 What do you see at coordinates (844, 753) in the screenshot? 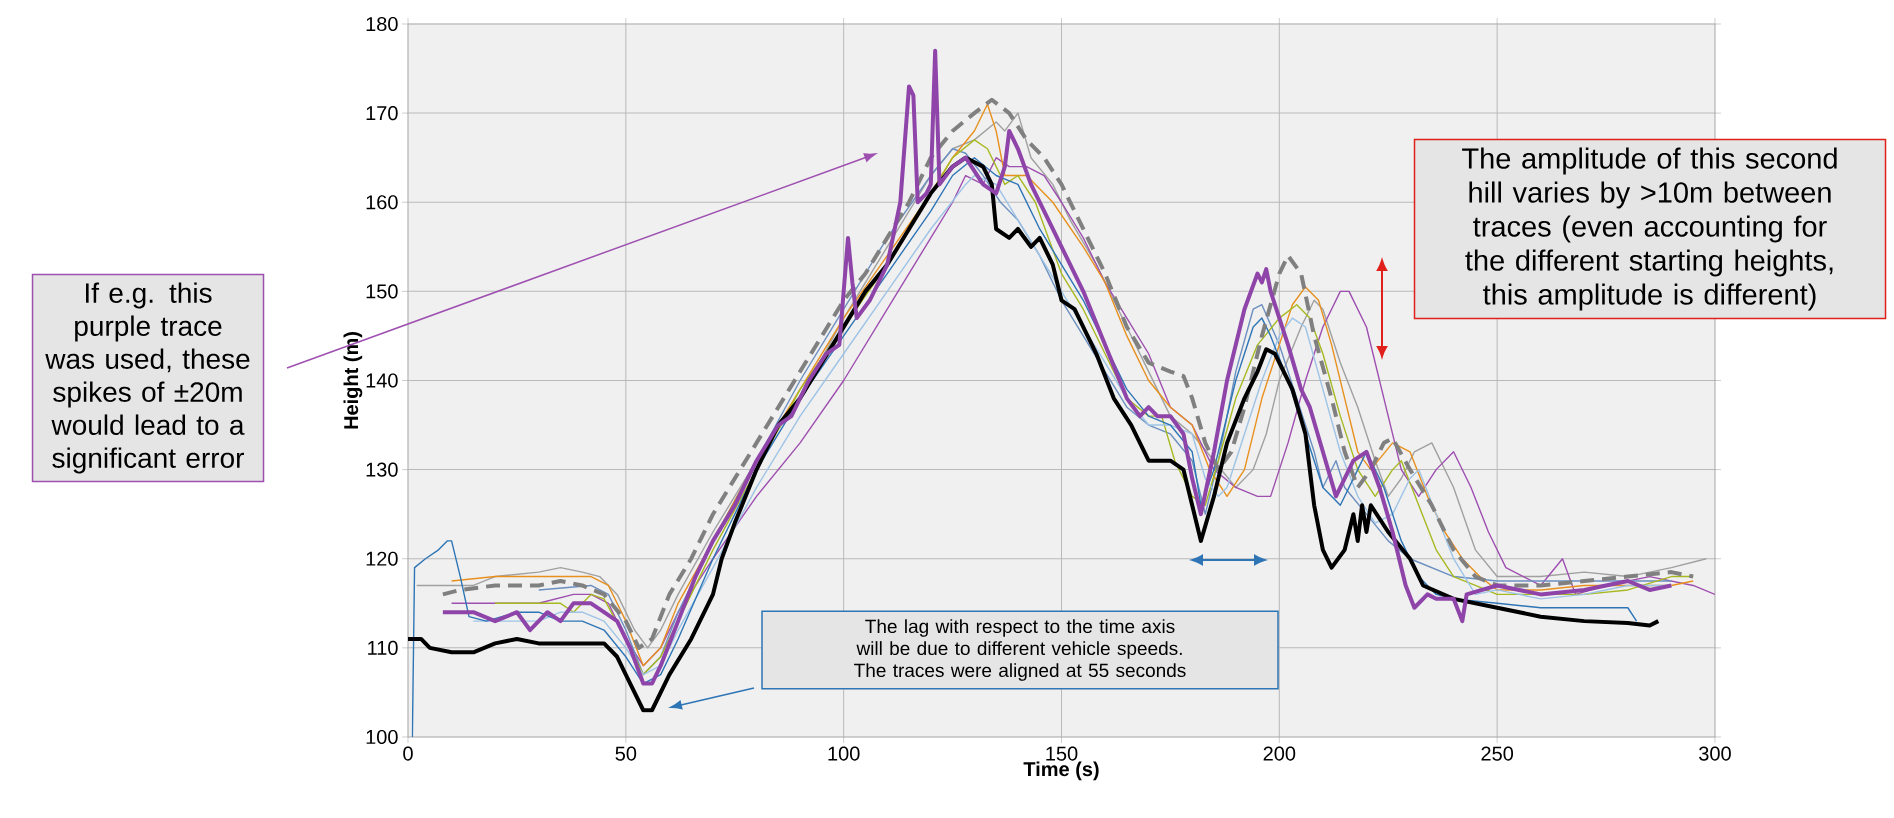
I see `x-tick-label: 100` at bounding box center [844, 753].